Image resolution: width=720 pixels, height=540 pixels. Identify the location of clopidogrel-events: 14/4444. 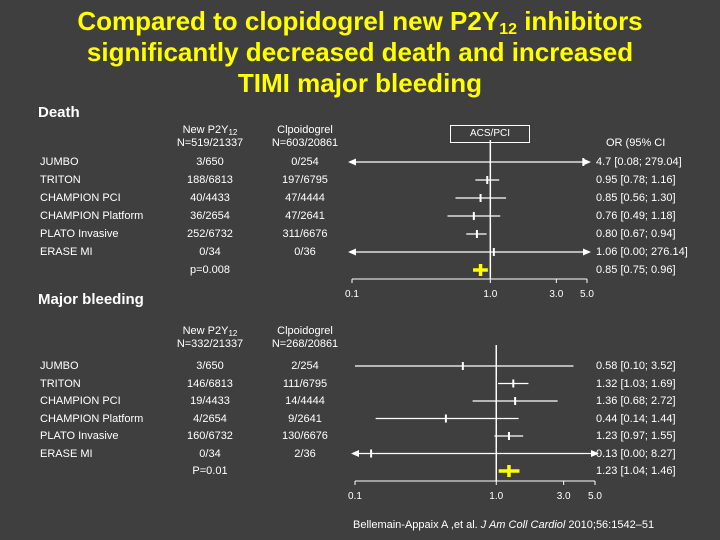
(305, 401).